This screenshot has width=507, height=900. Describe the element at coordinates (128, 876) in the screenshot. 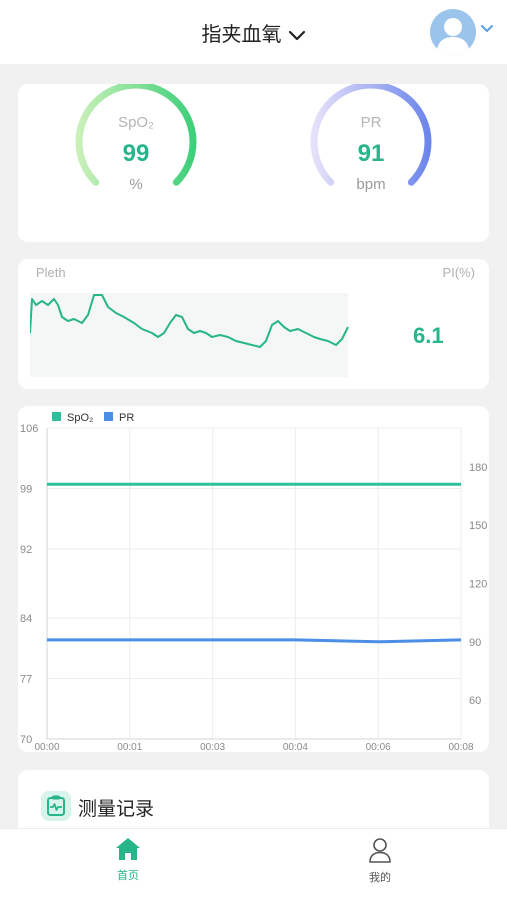

I see `tab-home-label: 首页` at that location.